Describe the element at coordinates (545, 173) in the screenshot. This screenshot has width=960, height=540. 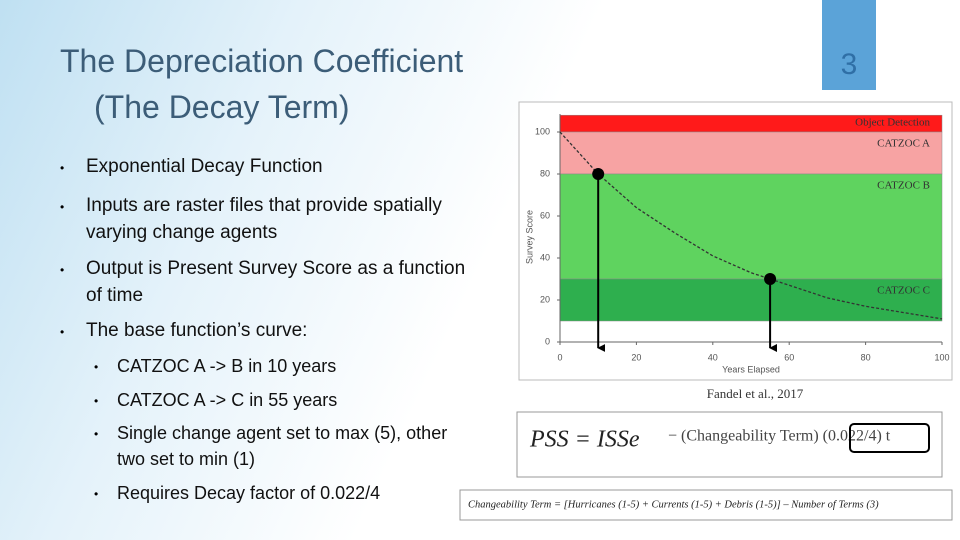
I see `y-tick-label: 80` at that location.